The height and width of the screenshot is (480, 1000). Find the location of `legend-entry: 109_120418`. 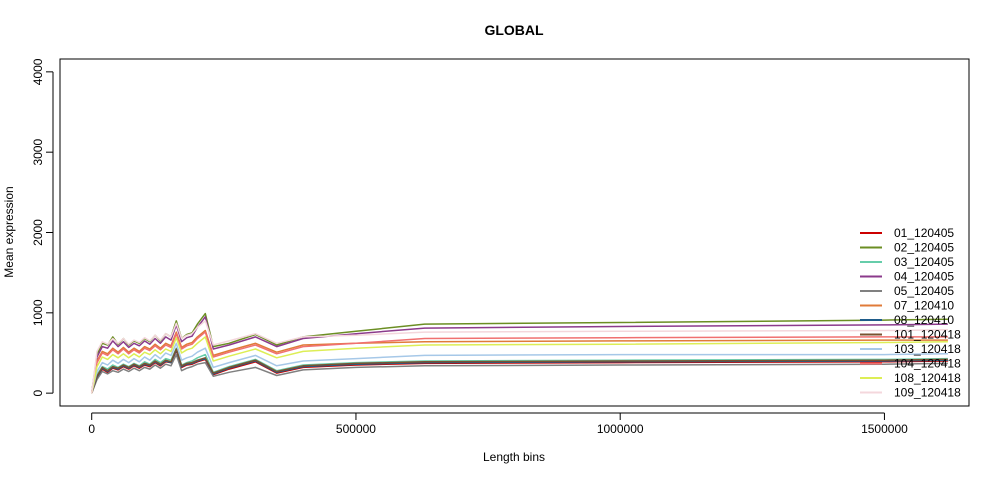

legend-entry: 109_120418 is located at coordinates (927, 393).